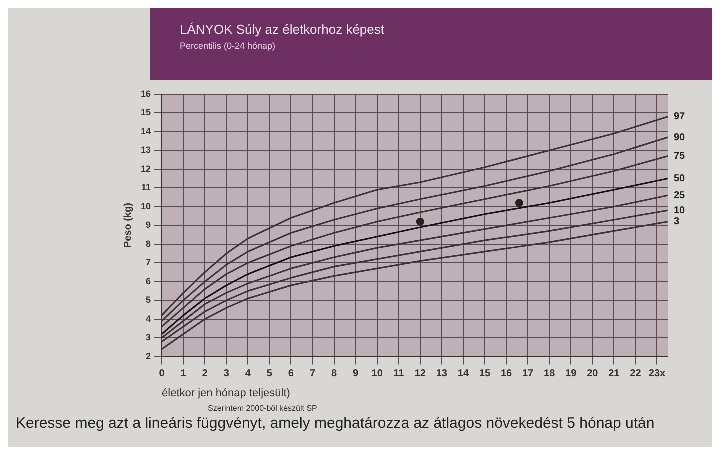 This screenshot has height=455, width=720. What do you see at coordinates (506, 374) in the screenshot?
I see `x-tick-label: 16` at bounding box center [506, 374].